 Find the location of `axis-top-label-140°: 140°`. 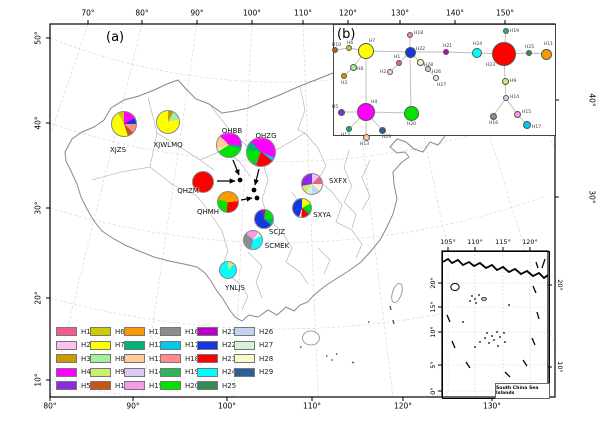

axis-top-label-140°: 140° is located at coordinates (455, 13).